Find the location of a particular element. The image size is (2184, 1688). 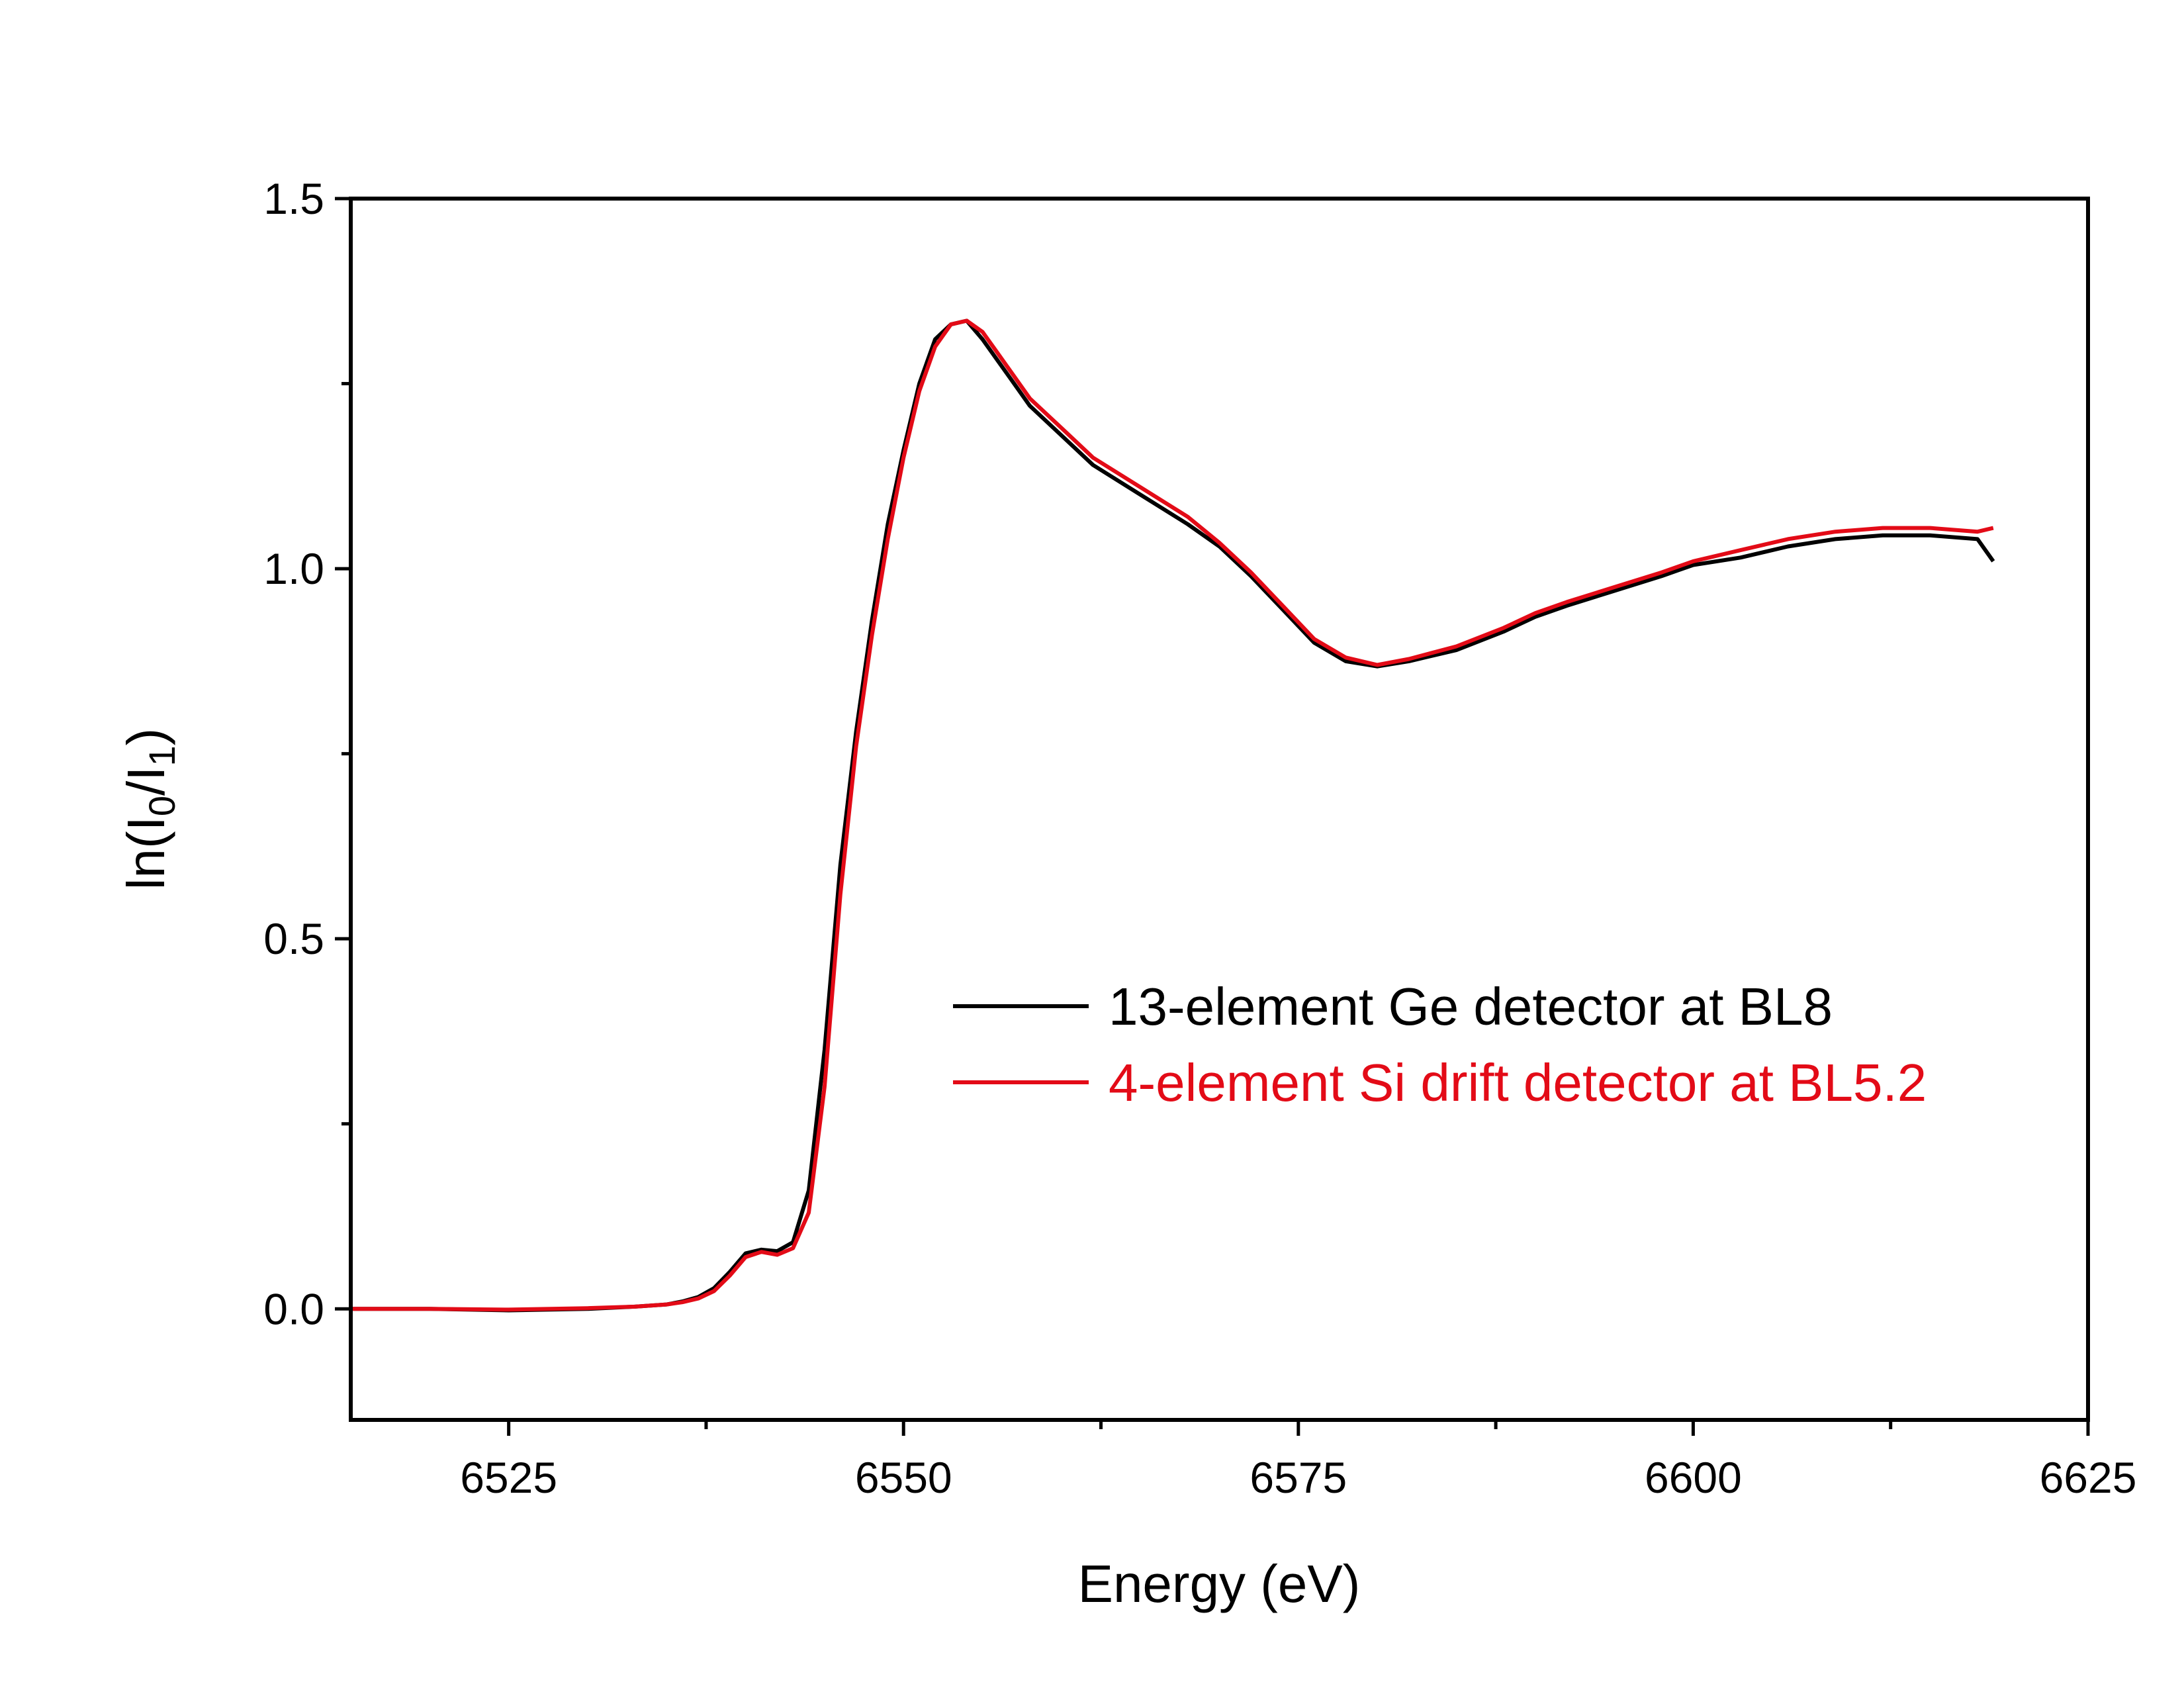

y-axis-title-prefix: ln(I is located at coordinates (145, 853).